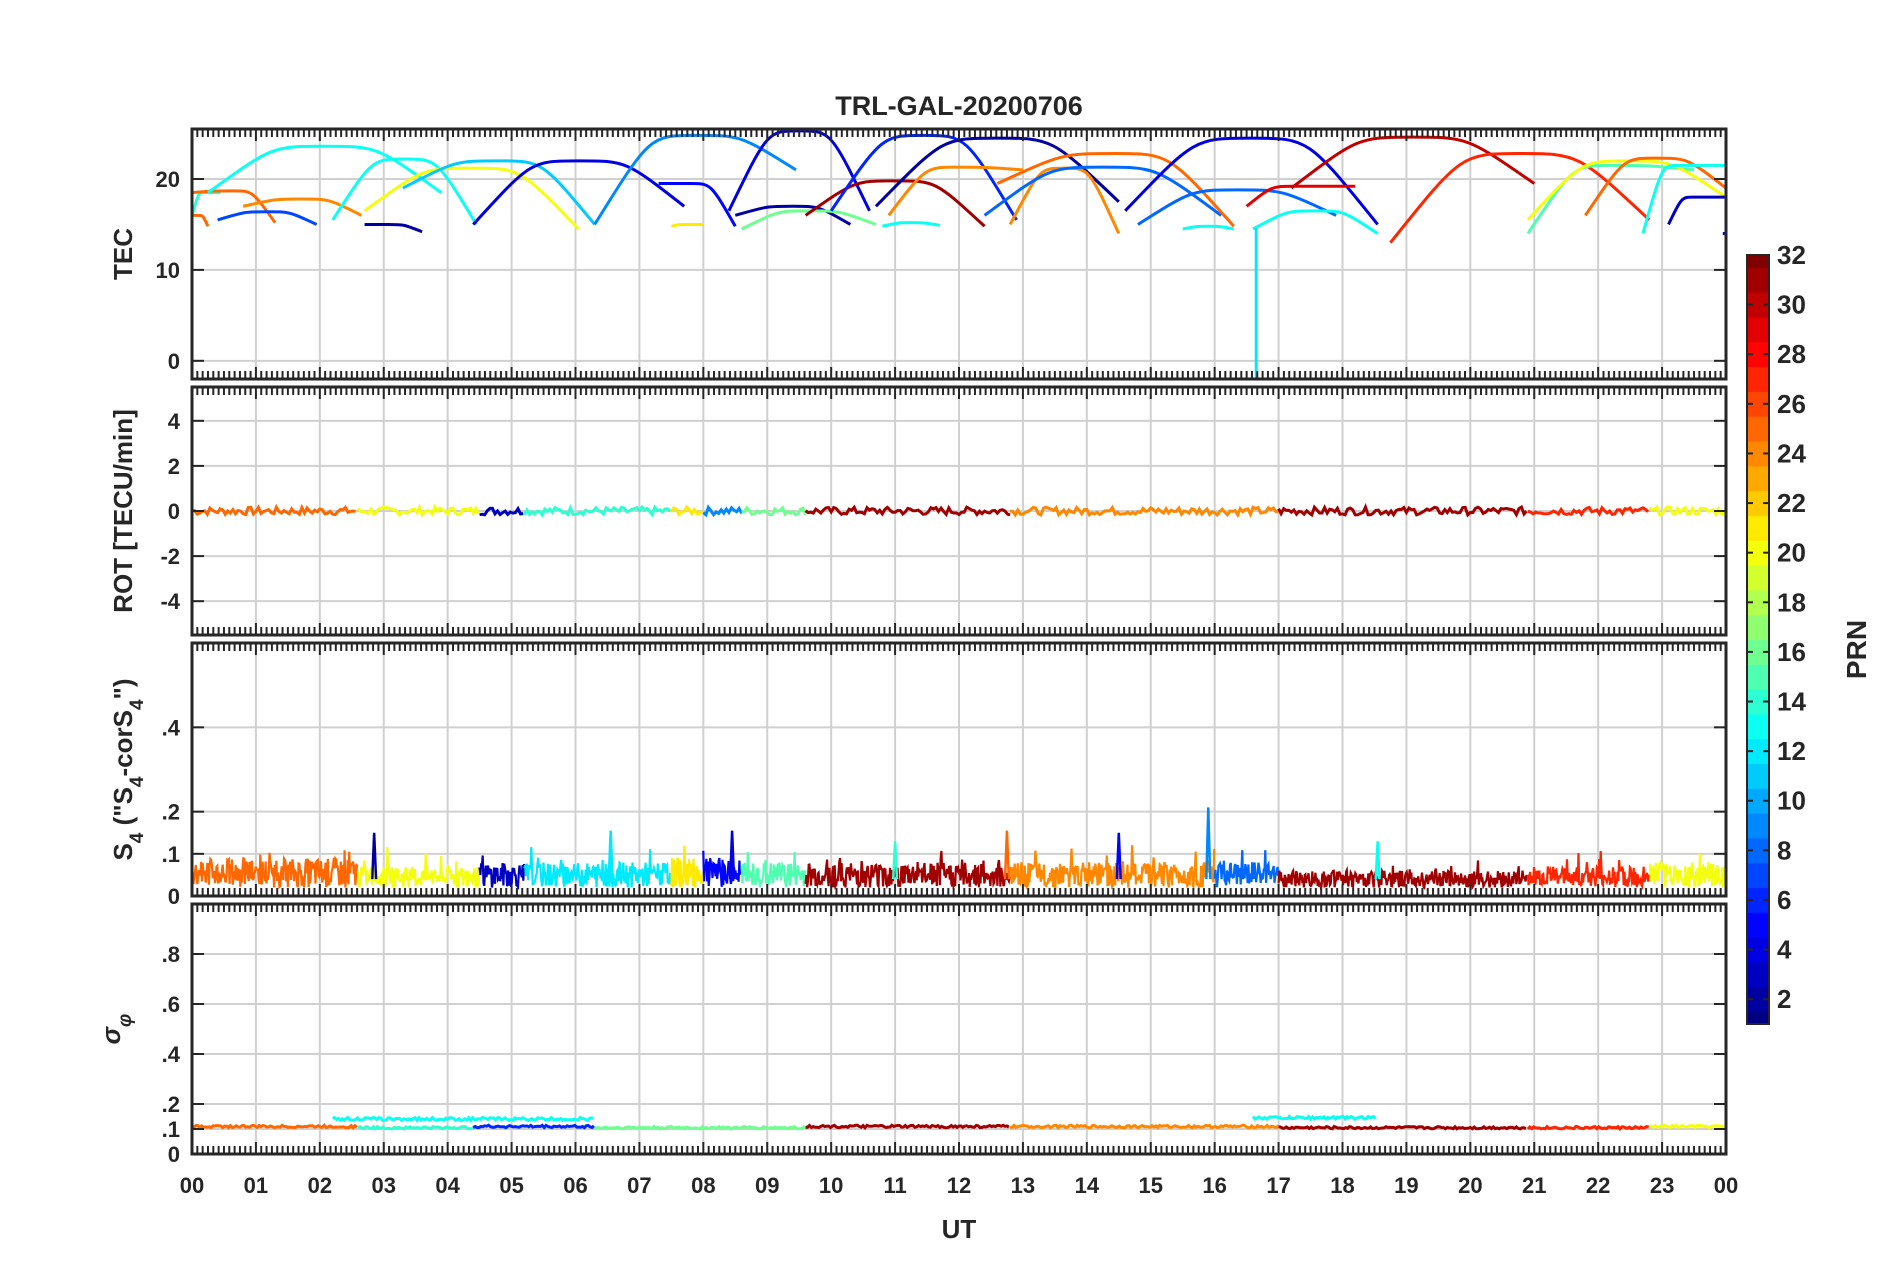 This screenshot has width=1902, height=1272. What do you see at coordinates (174, 466) in the screenshot?
I see `y-tick-label: 2` at bounding box center [174, 466].